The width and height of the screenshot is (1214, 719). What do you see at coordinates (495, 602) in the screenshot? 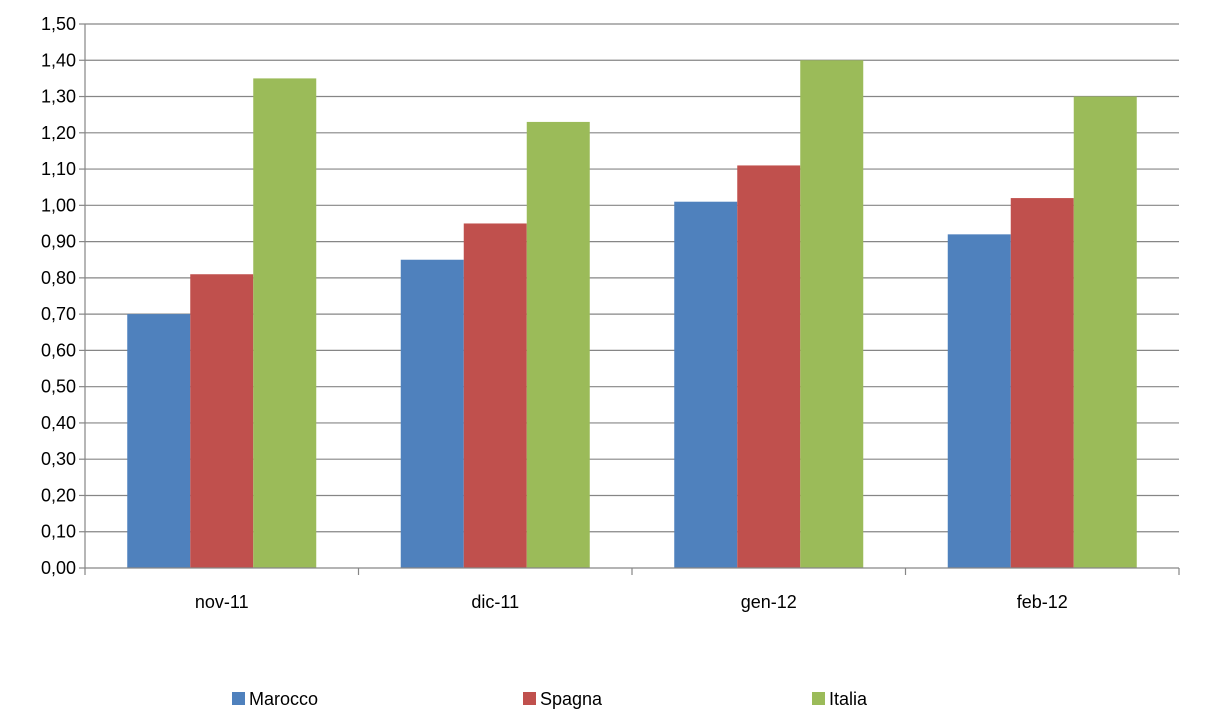
I see `x-tick-label: dic-11` at bounding box center [495, 602].